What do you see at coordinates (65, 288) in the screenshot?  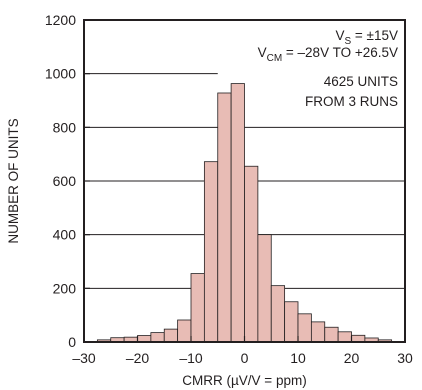 I see `y-tick-label: 200` at bounding box center [65, 288].